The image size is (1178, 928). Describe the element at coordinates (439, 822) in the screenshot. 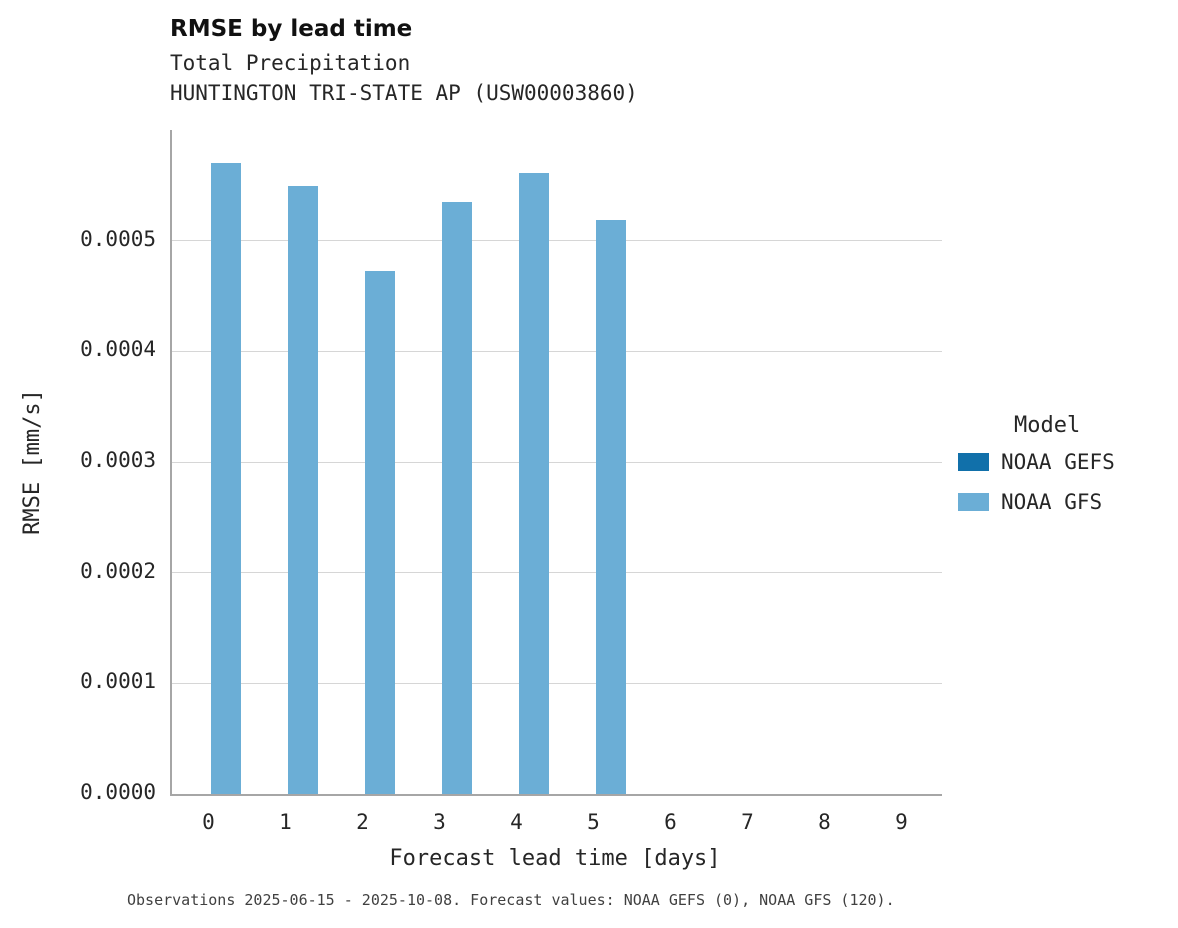

I see `x-tick-label: 3` at that location.